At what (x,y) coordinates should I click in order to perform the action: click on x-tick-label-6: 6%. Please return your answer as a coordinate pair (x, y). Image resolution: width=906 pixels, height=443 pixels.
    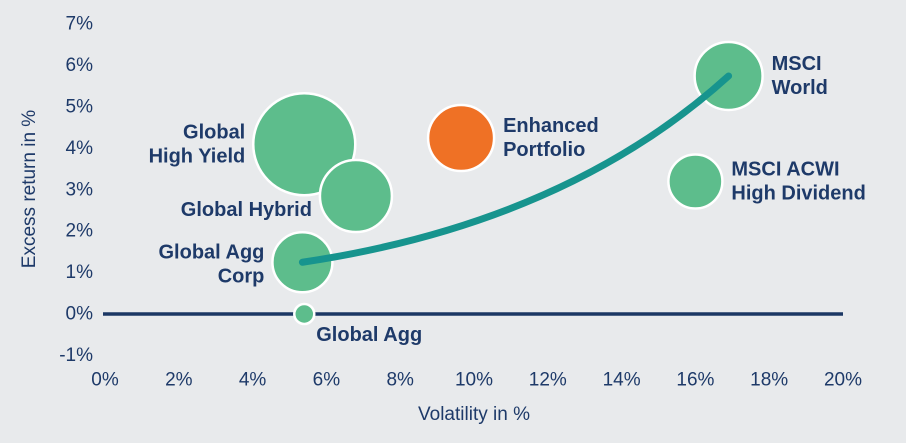
    Looking at the image, I should click on (327, 380).